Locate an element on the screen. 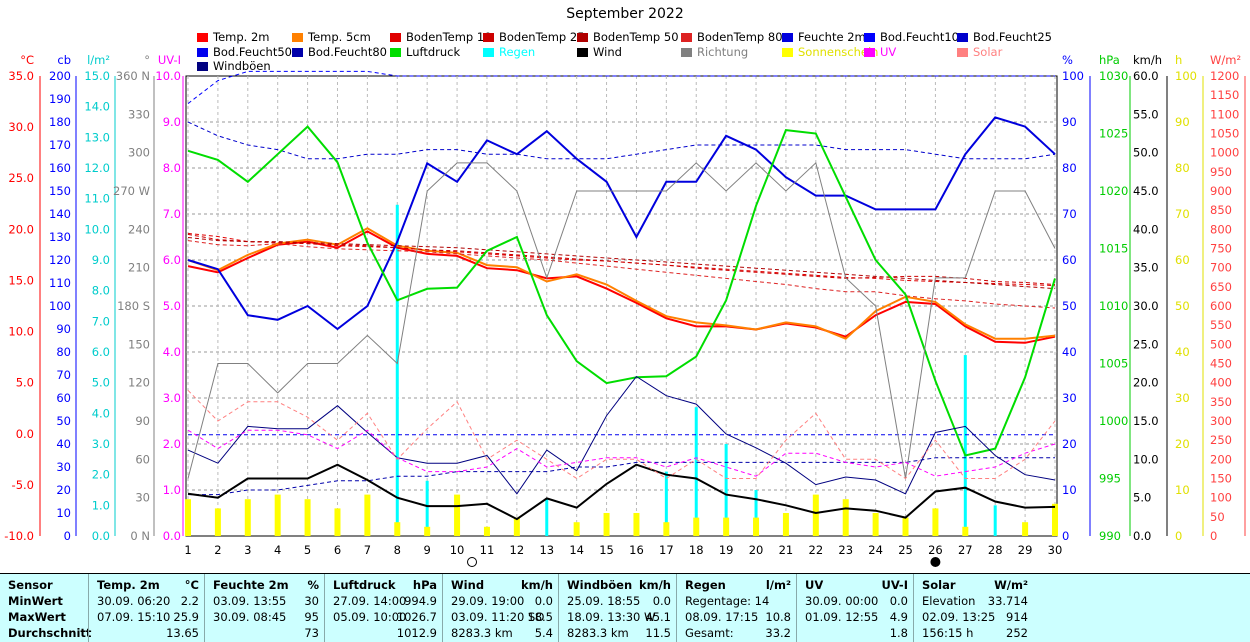 The image size is (1250, 642). axis-tick-label: 150 is located at coordinates (60, 191).